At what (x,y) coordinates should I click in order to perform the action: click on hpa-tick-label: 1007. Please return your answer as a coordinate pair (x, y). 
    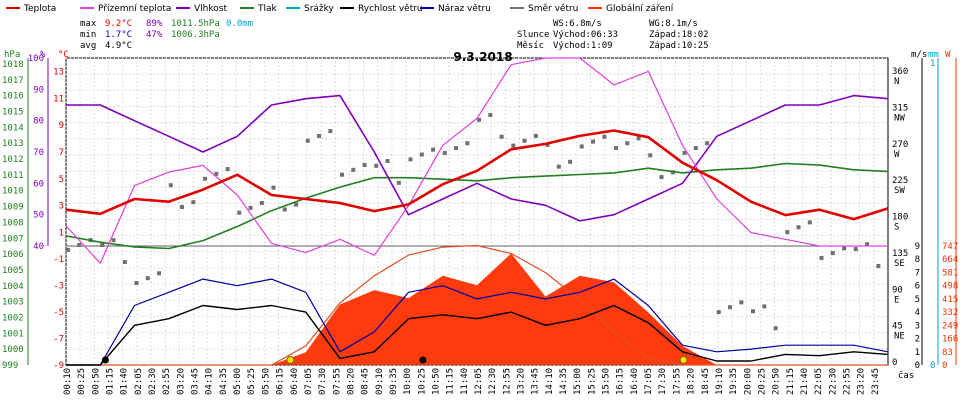
    Looking at the image, I should click on (13, 239).